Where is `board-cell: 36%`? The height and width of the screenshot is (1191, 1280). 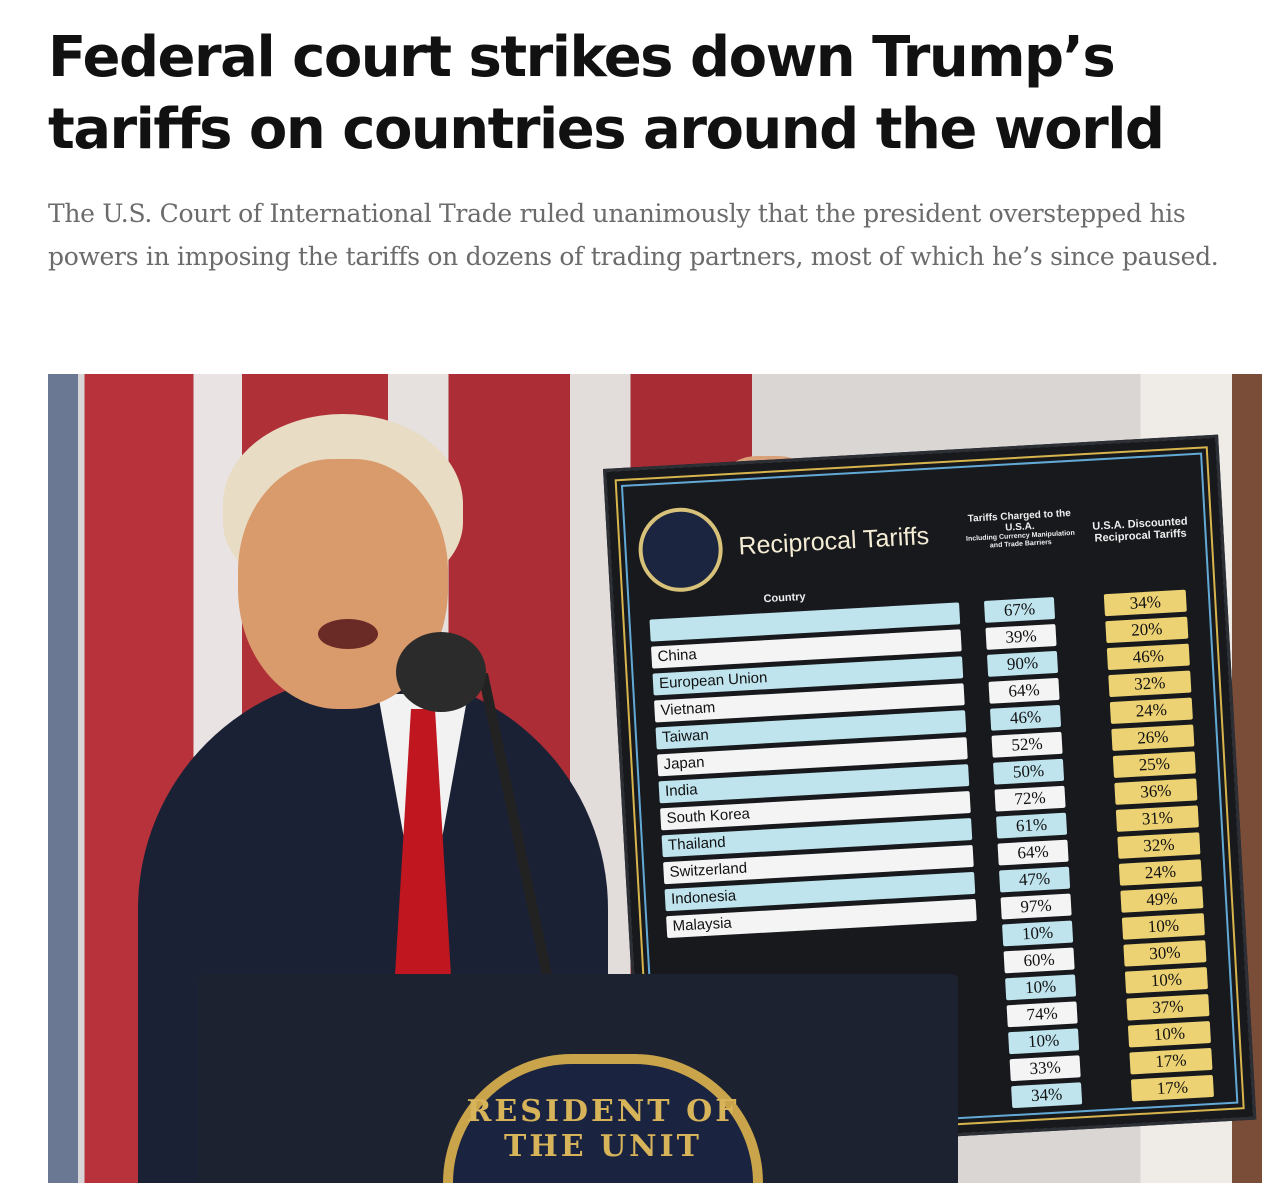 board-cell: 36% is located at coordinates (1156, 791).